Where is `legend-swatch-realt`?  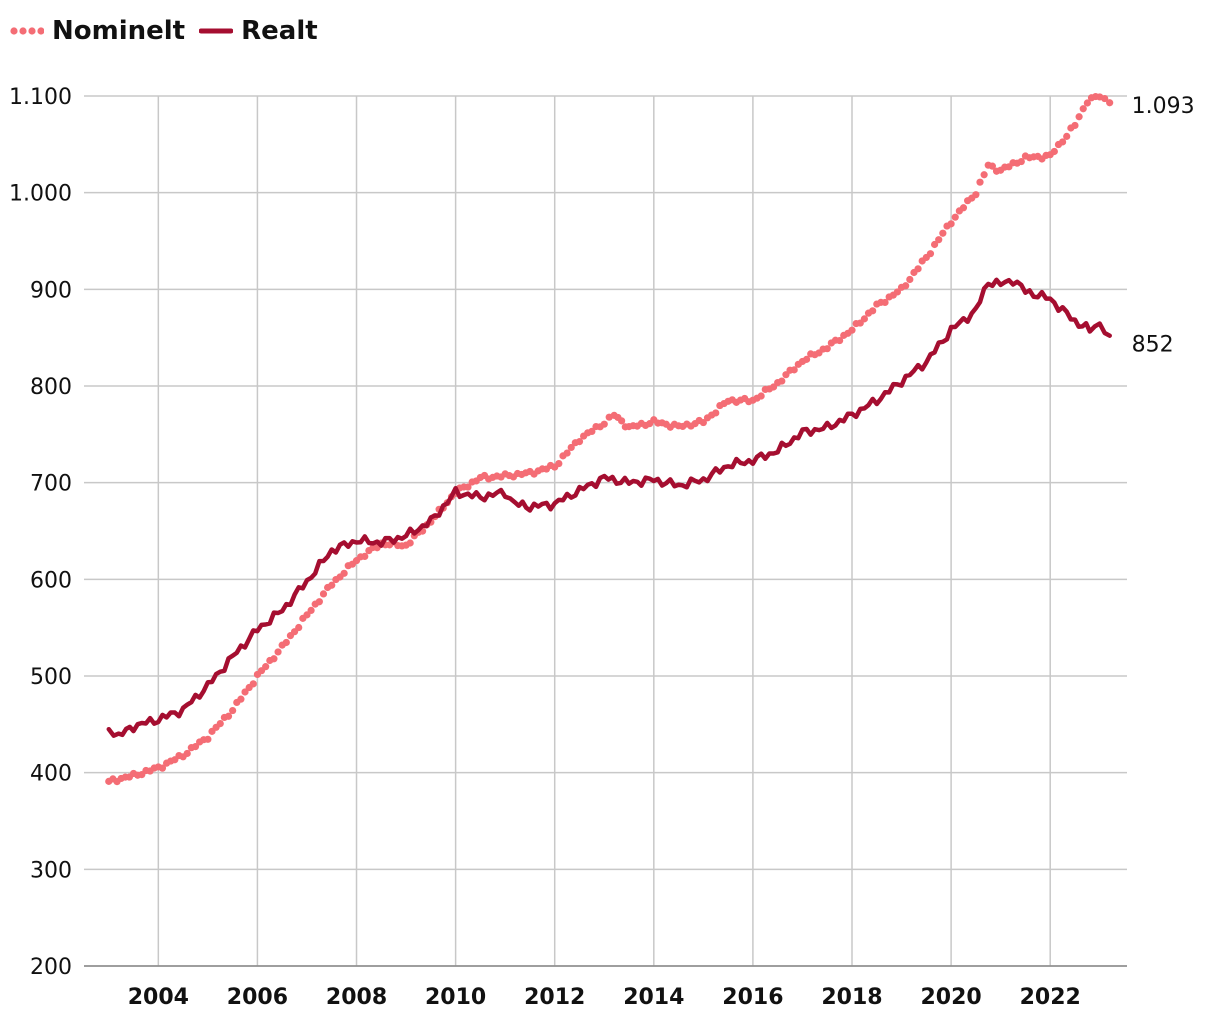
legend-swatch-realt is located at coordinates (216, 31).